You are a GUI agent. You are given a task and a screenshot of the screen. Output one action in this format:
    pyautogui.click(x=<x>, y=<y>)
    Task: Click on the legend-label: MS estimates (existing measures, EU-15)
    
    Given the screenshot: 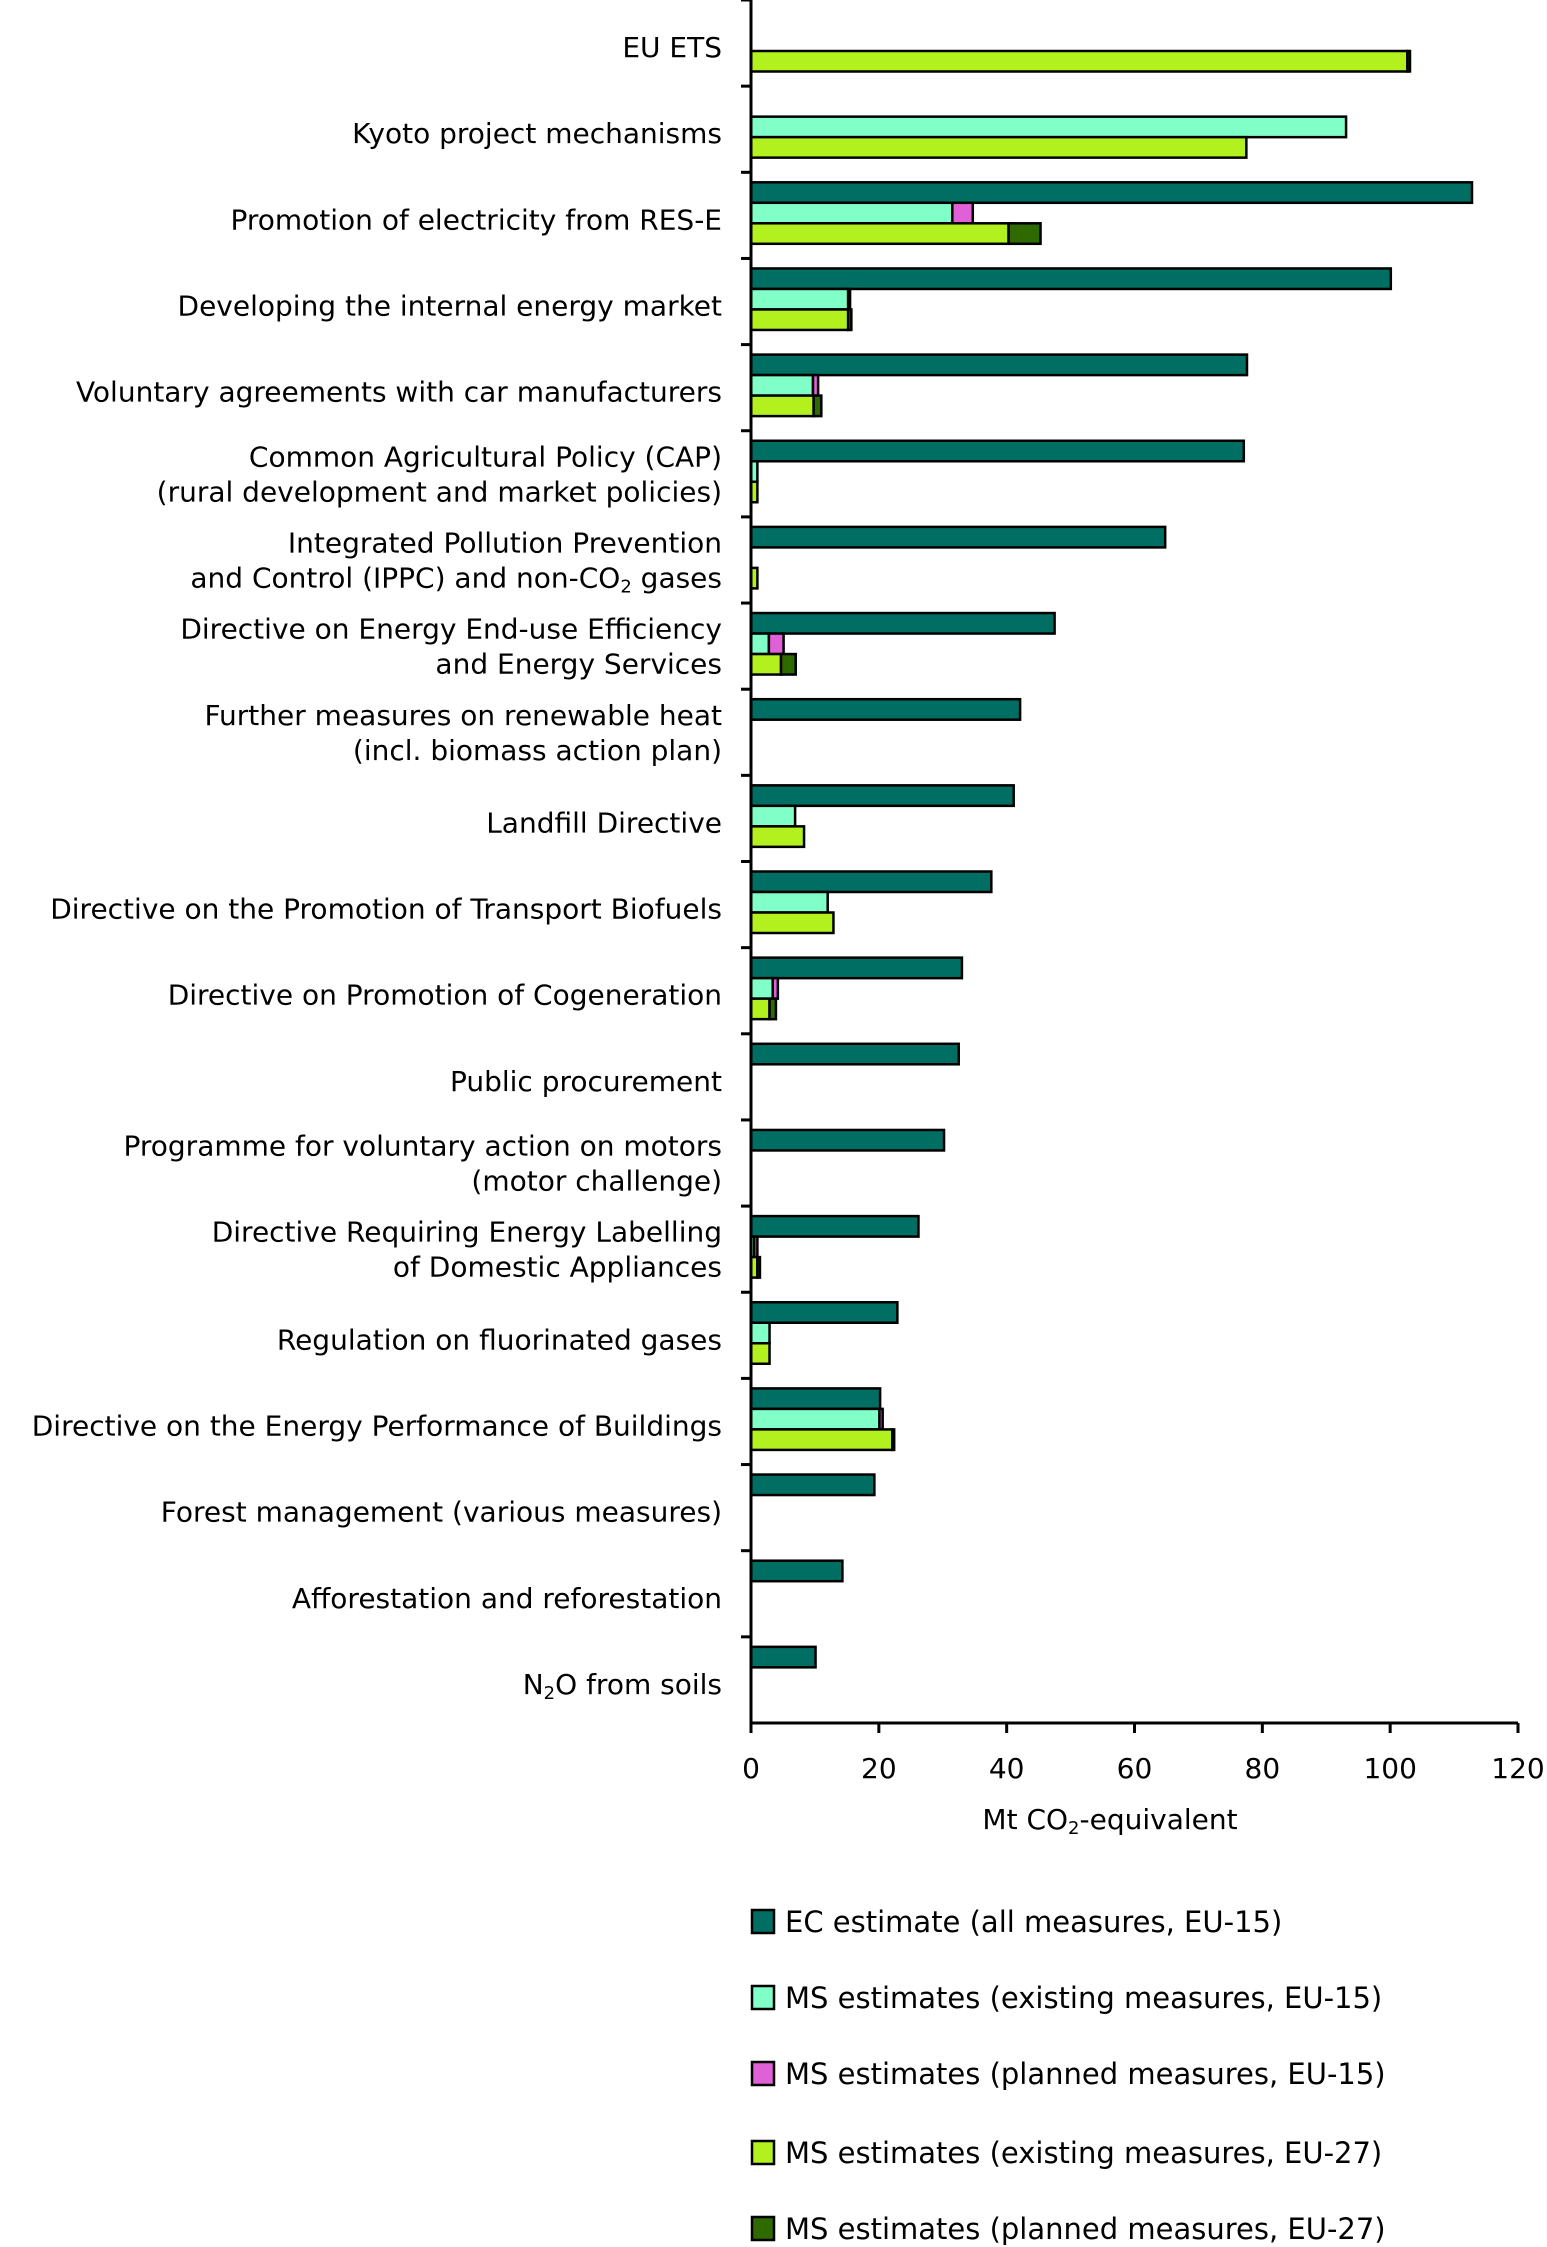 What is the action you would take?
    pyautogui.click(x=1083, y=1998)
    